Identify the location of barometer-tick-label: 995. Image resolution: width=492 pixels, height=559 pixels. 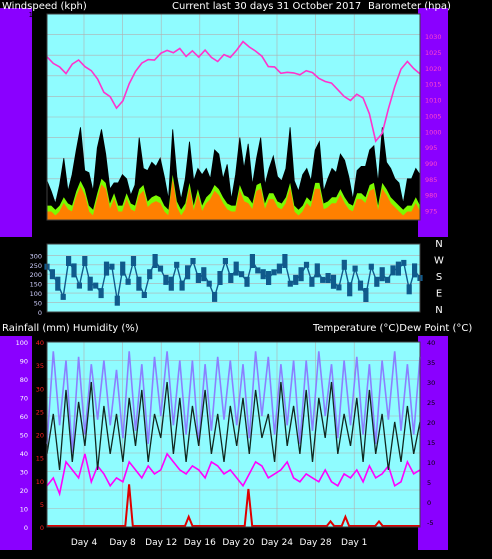
(431, 148).